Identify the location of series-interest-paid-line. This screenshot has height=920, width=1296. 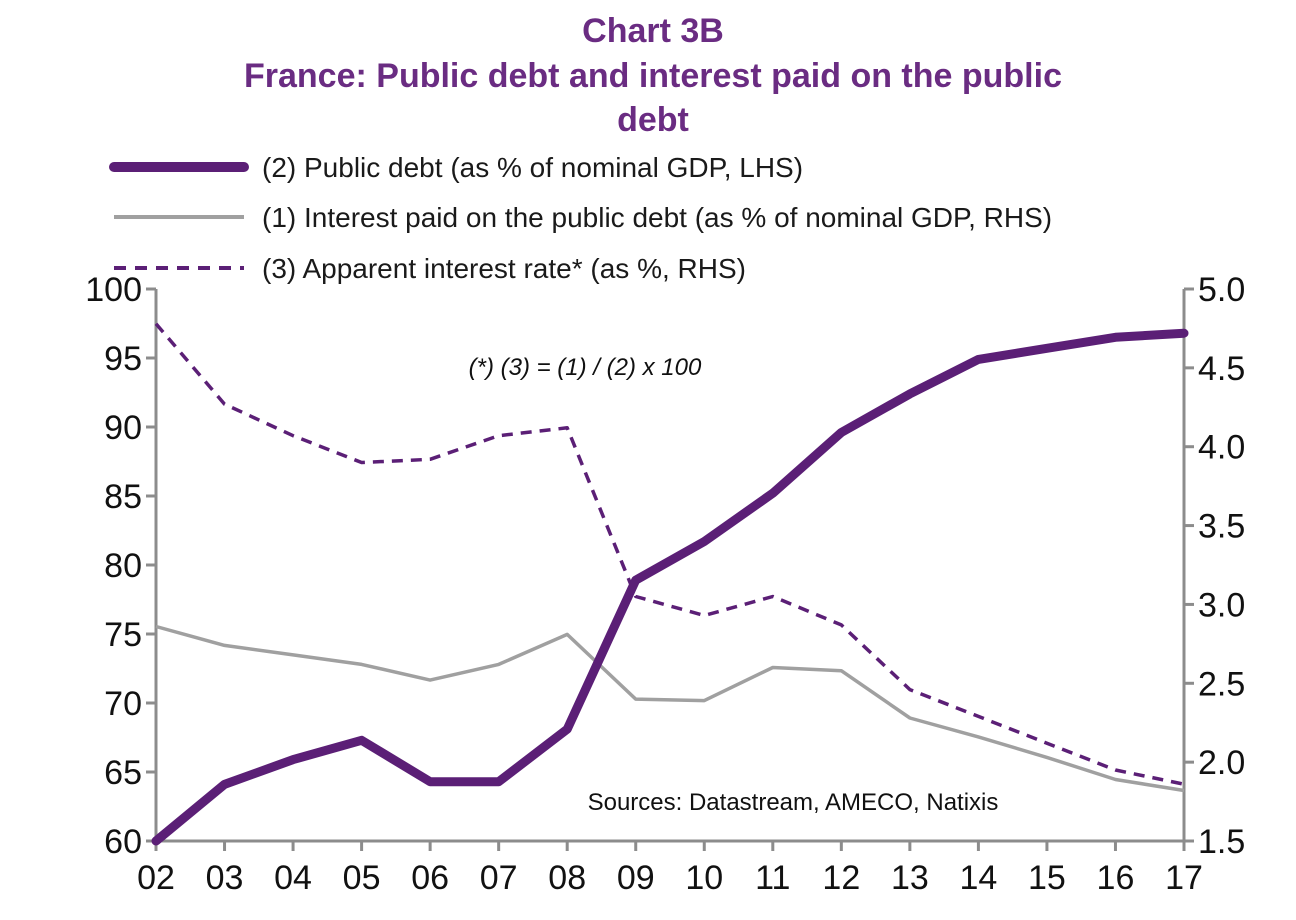
(670, 708).